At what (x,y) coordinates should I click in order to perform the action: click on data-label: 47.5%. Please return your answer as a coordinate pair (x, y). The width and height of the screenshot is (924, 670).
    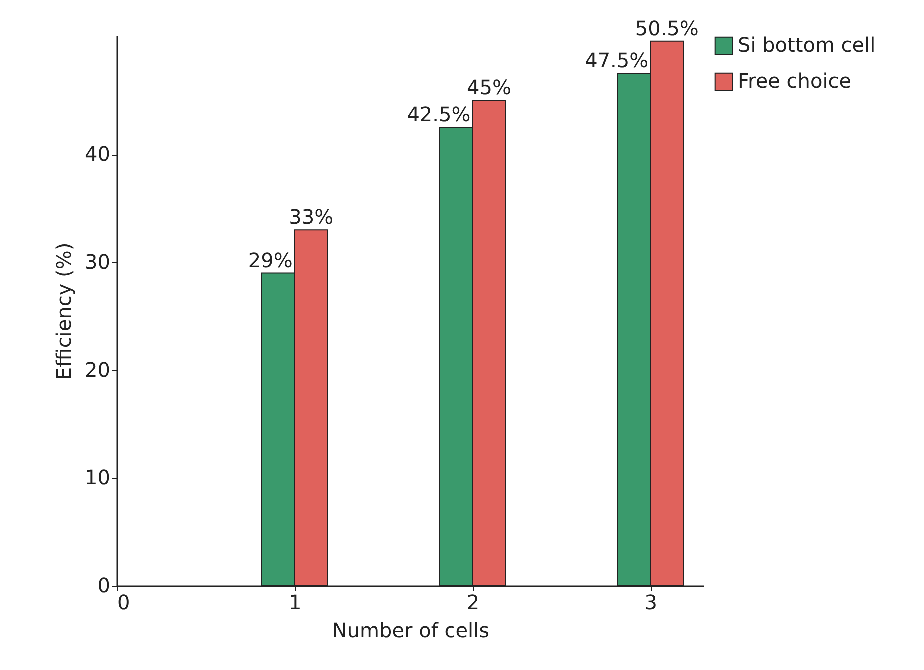
    Looking at the image, I should click on (617, 60).